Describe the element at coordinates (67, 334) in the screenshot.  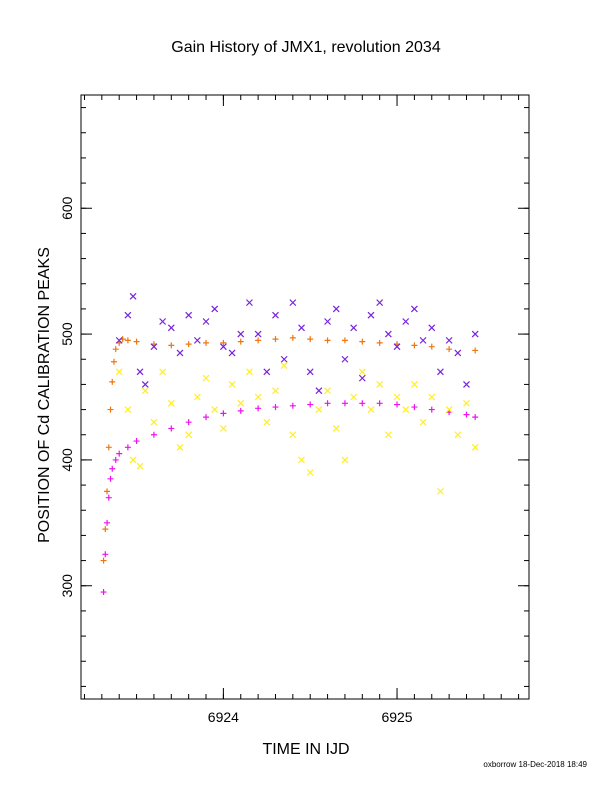
I see `y-tick-label: 500` at that location.